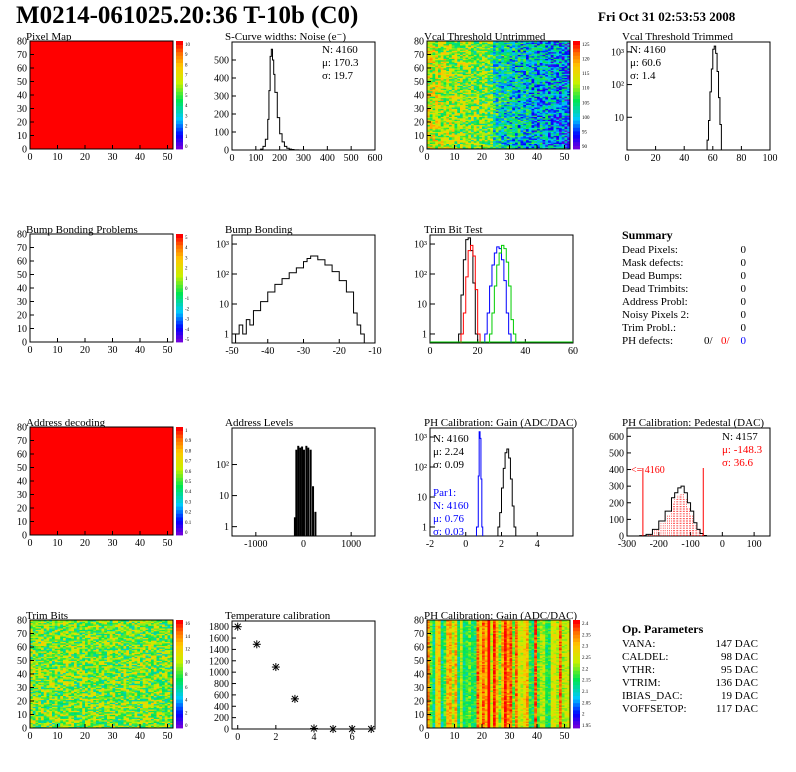  Describe the element at coordinates (113, 157) in the screenshot. I see `x-tick-label: 30` at that location.